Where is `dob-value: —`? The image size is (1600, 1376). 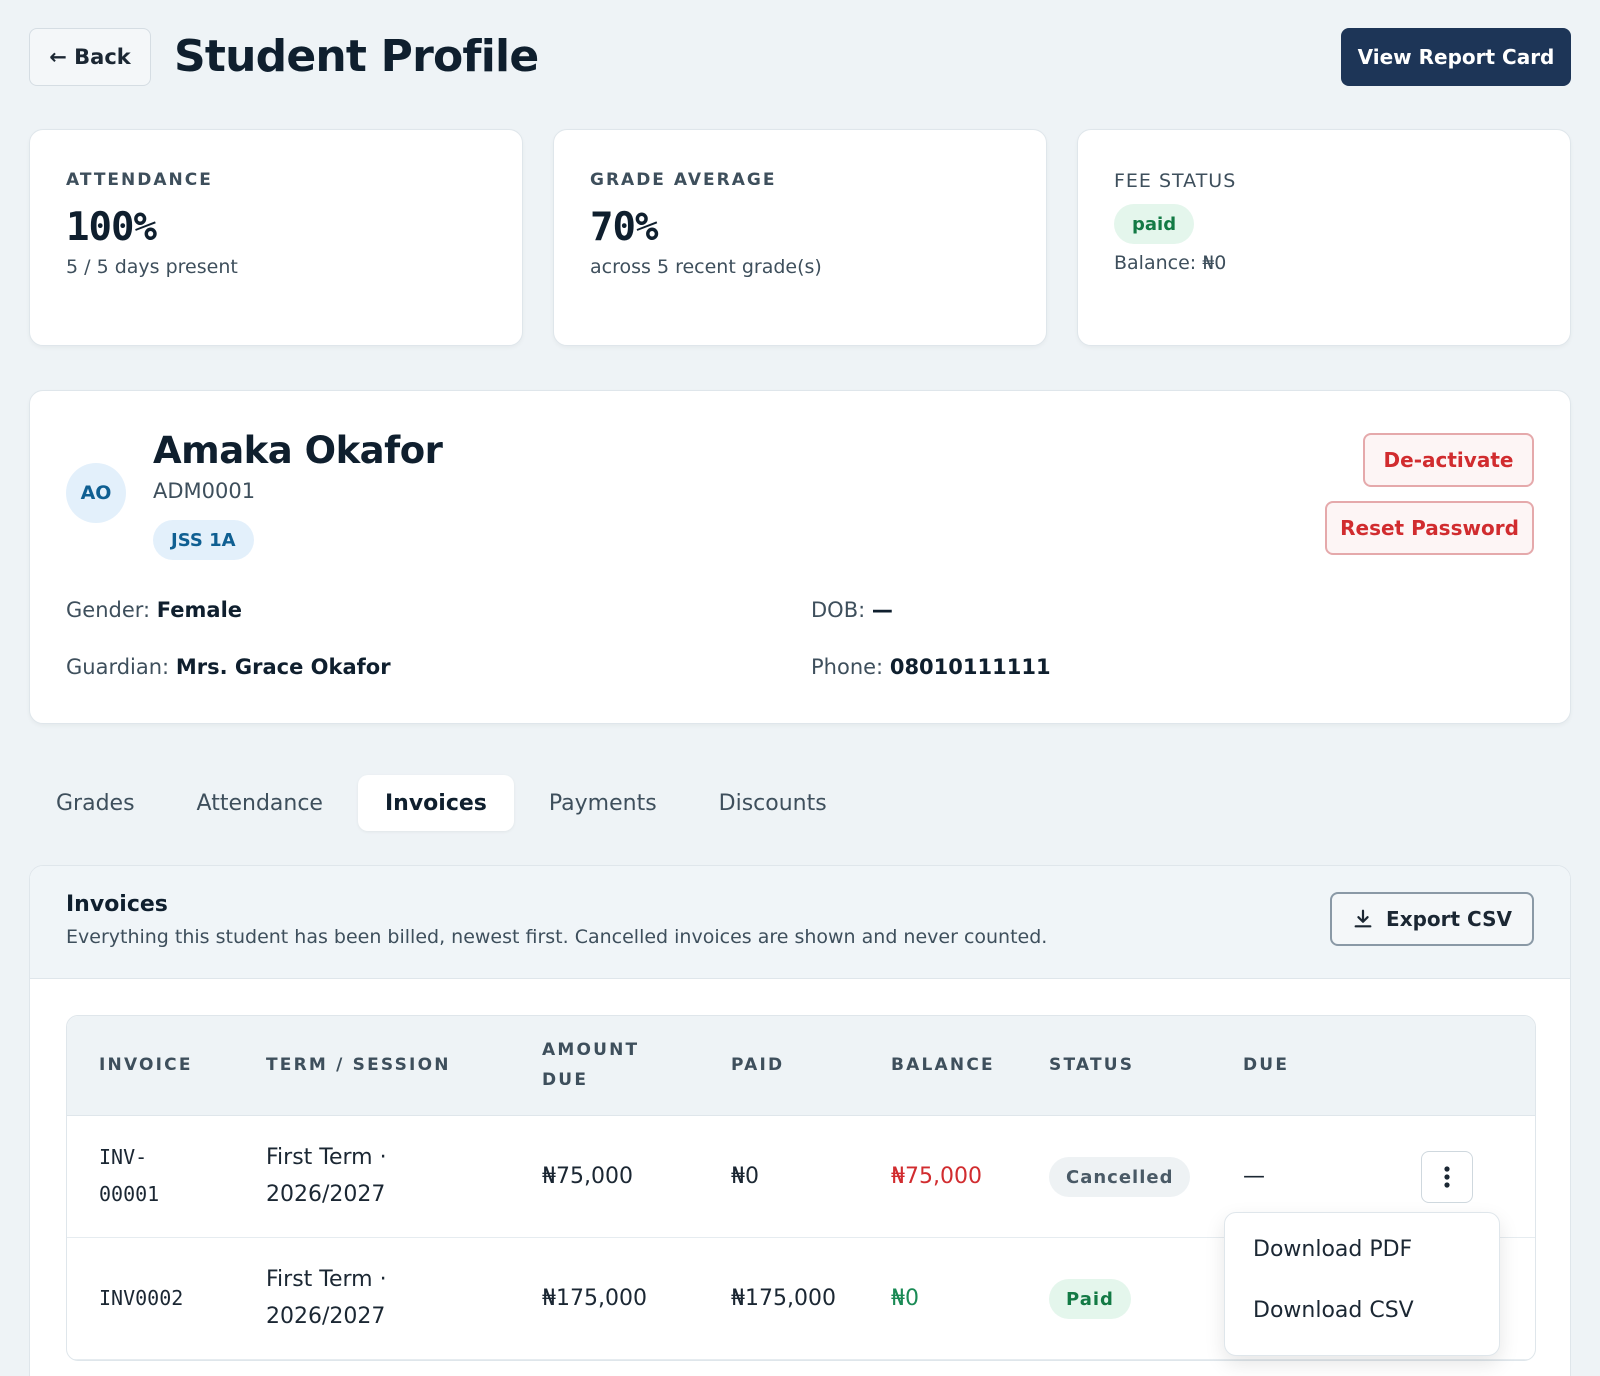 dob-value: — is located at coordinates (882, 610).